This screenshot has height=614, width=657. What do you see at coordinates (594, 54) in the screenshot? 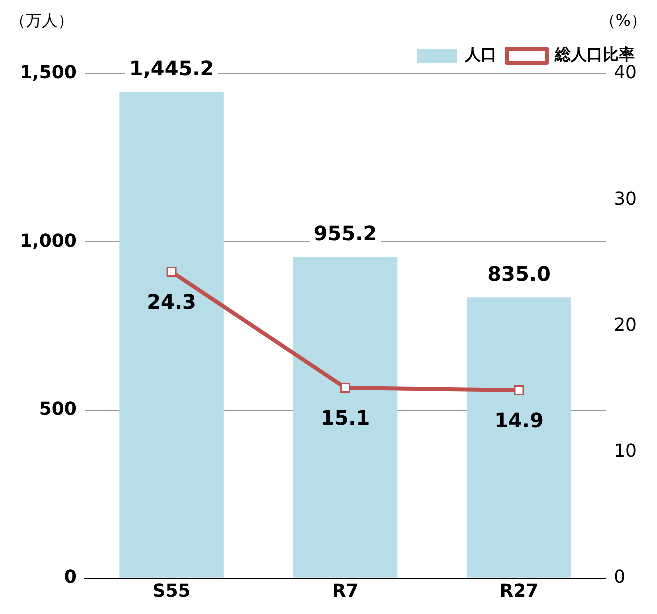
I see `legend-label: 総人口比率` at bounding box center [594, 54].